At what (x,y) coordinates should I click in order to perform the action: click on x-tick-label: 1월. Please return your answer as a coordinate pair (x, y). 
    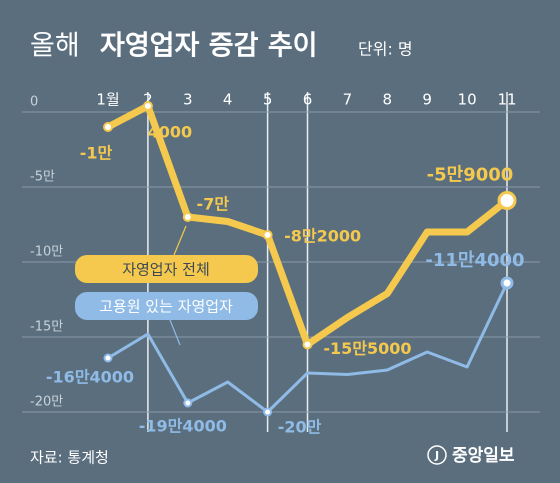
    Looking at the image, I should click on (107, 100).